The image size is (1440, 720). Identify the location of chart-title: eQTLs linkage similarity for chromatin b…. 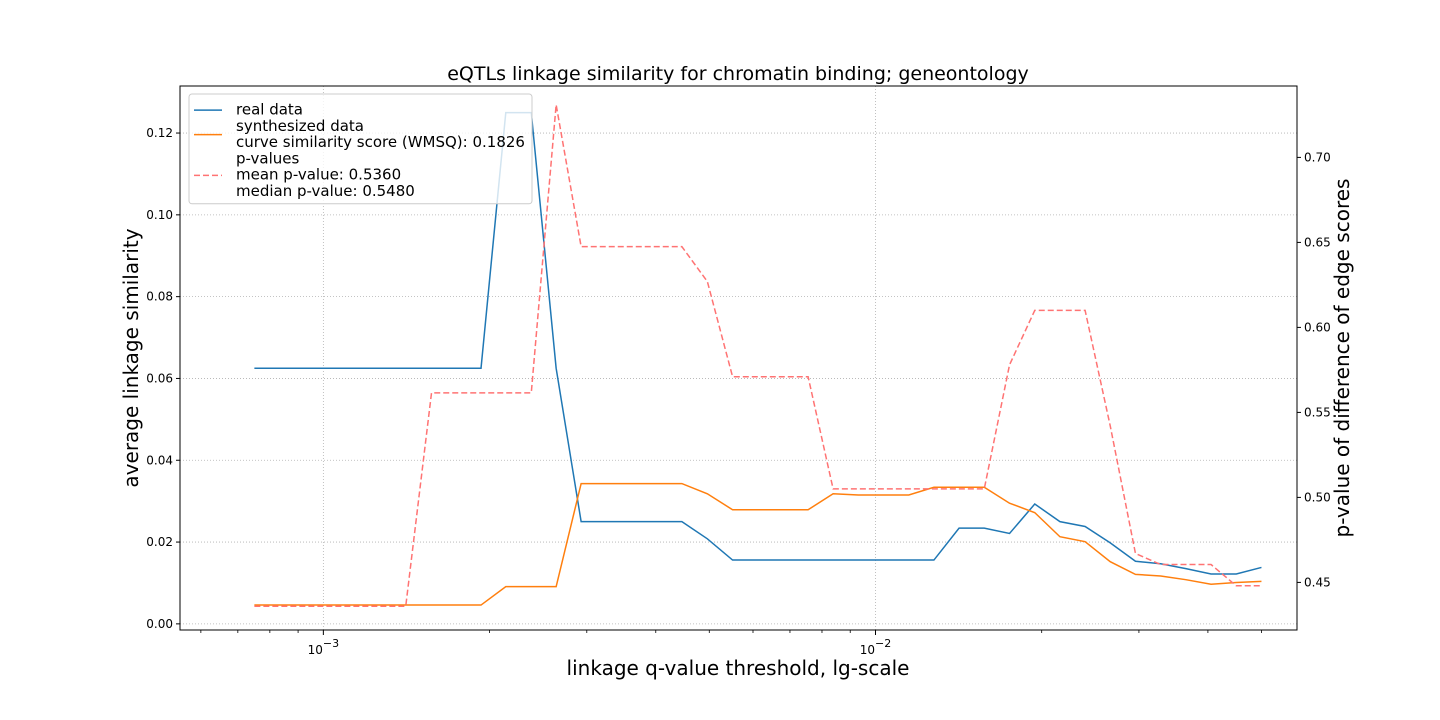
(738, 74).